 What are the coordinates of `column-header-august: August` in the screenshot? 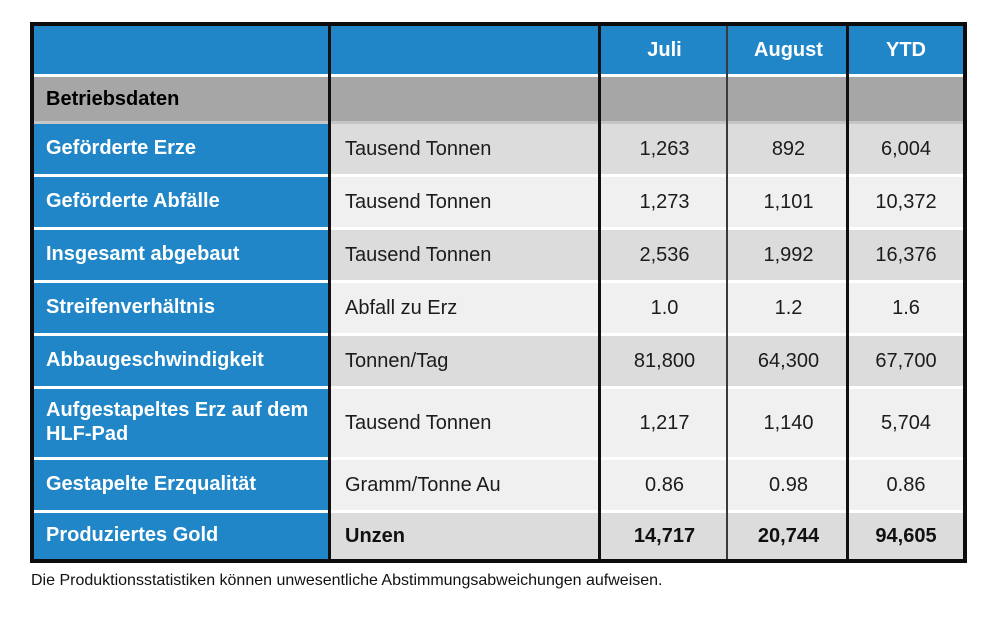 It's located at (788, 50).